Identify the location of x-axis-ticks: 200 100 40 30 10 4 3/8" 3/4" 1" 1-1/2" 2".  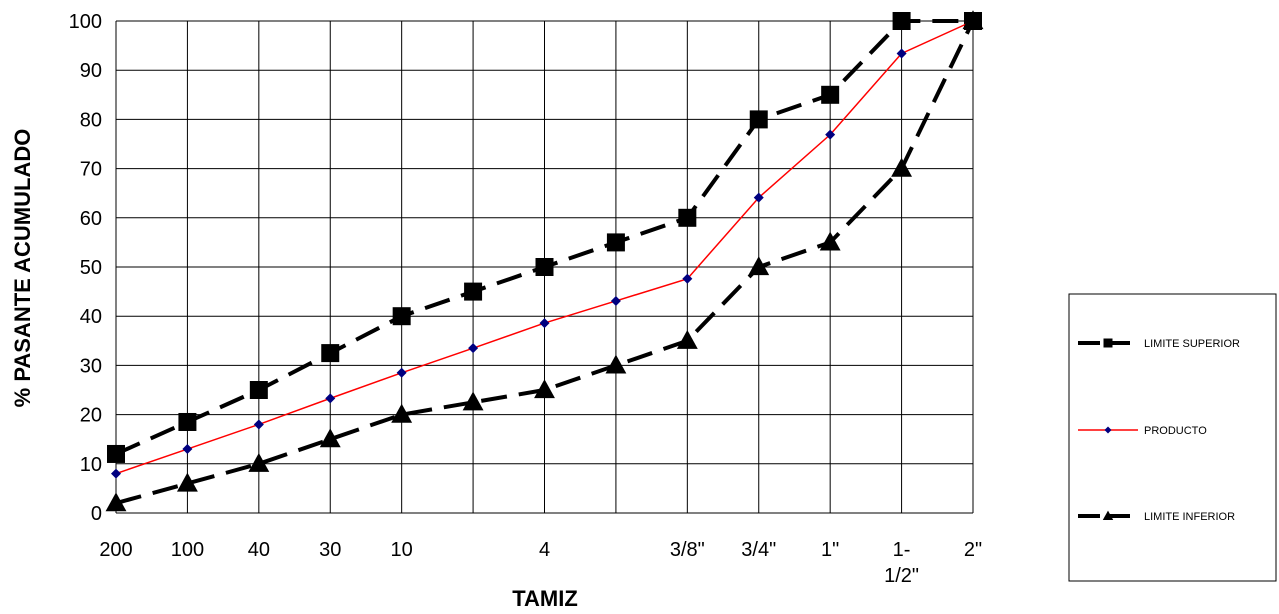
(540, 563).